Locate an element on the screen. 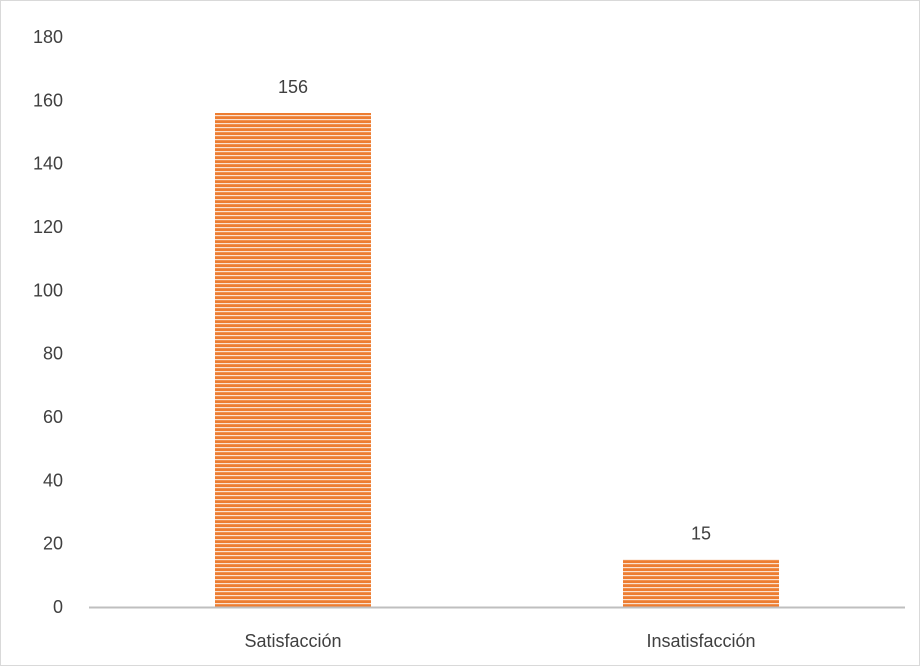 This screenshot has width=920, height=666. x-category-label: Insatisfacción is located at coordinates (700, 641).